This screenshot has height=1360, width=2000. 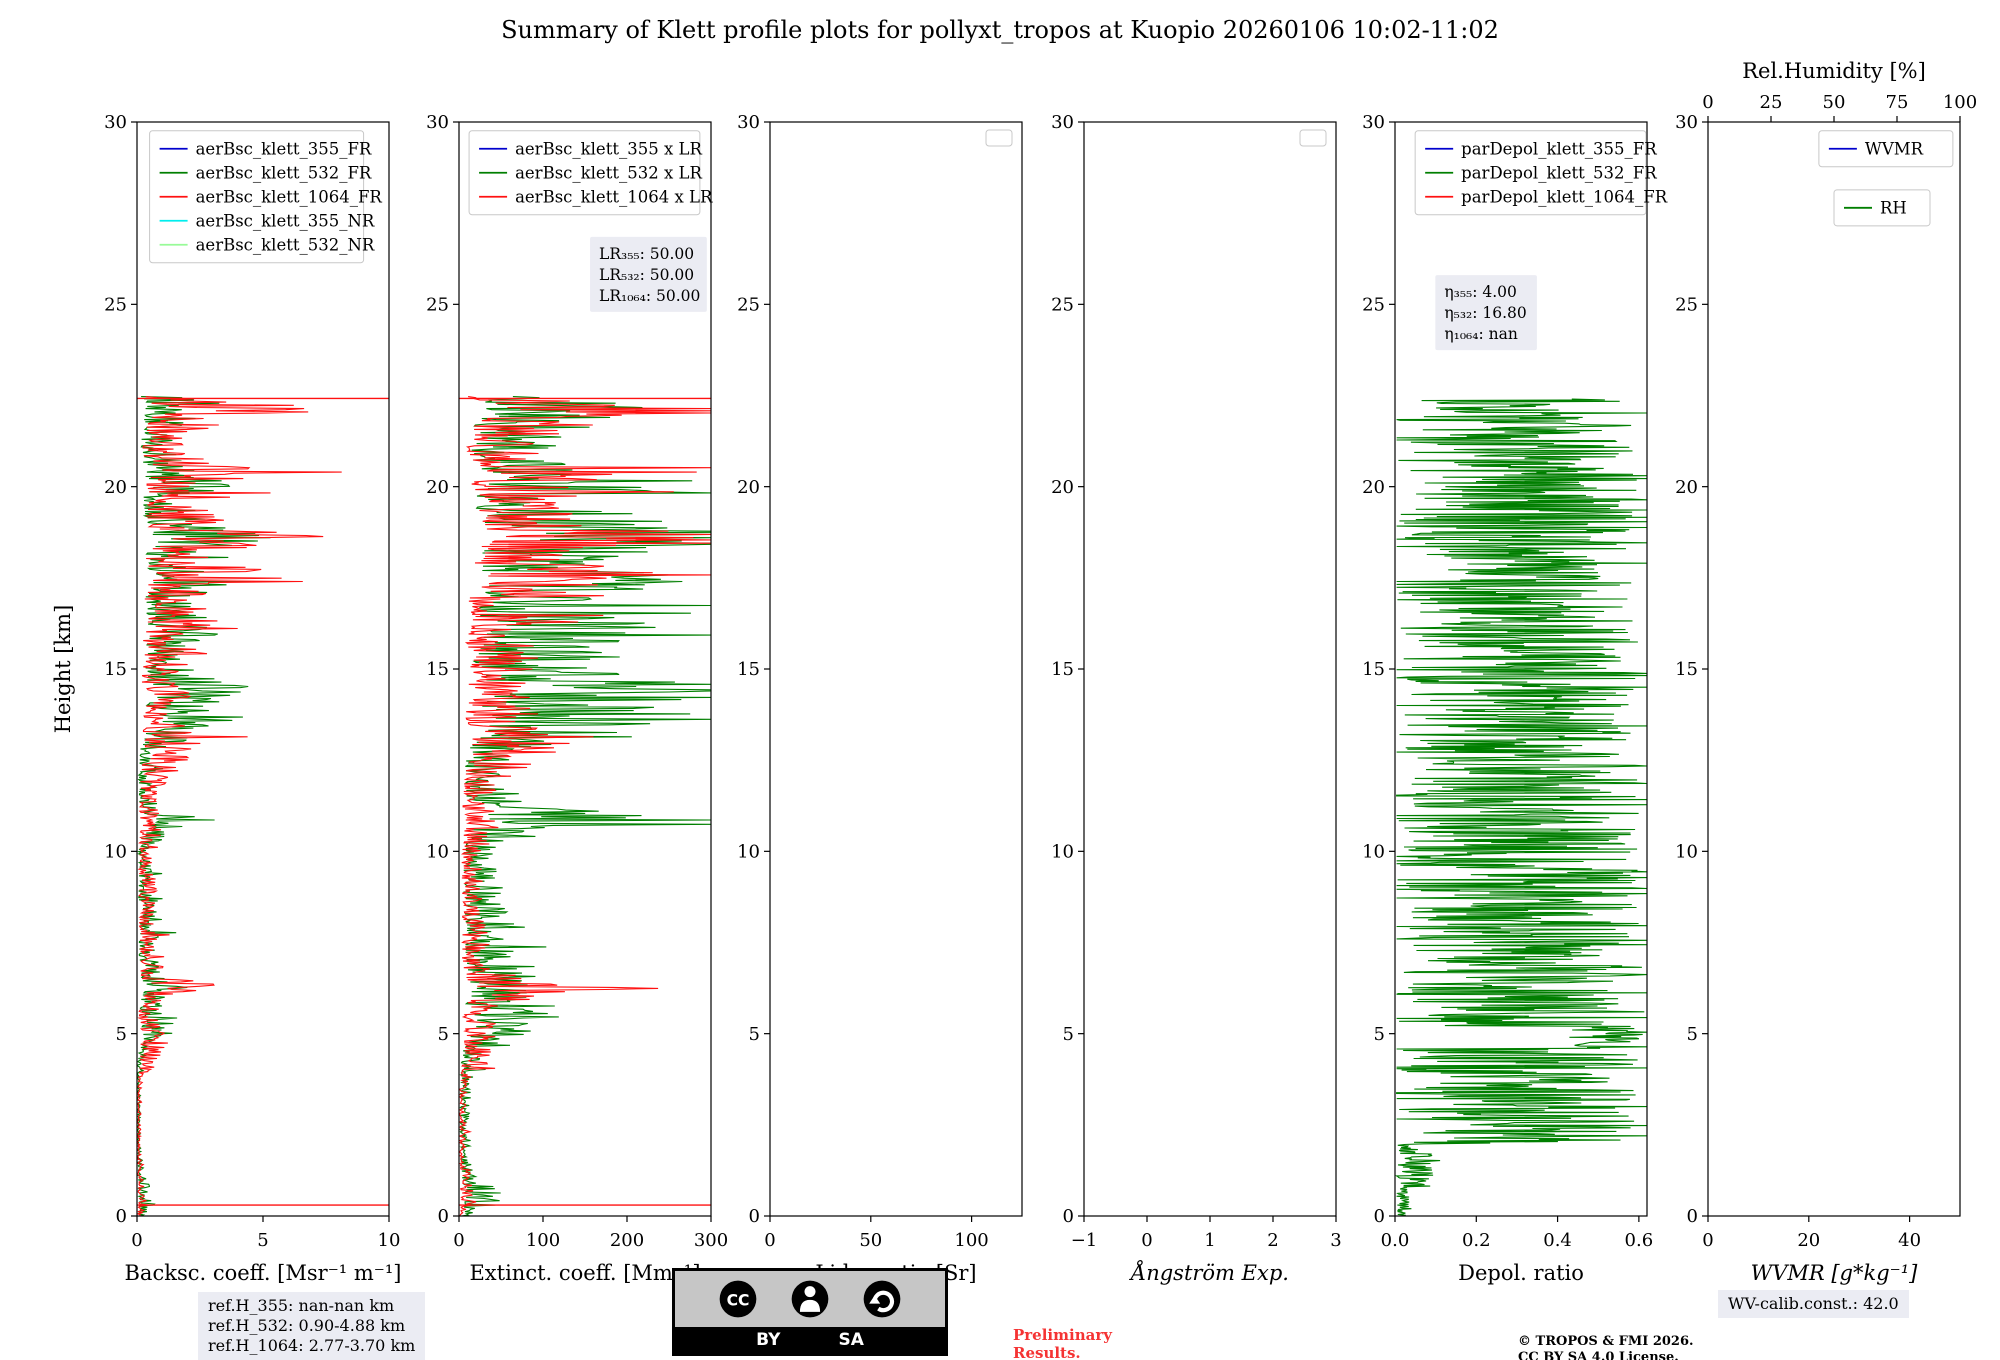 What do you see at coordinates (810, 1299) in the screenshot?
I see `cc-icons-row: CC` at bounding box center [810, 1299].